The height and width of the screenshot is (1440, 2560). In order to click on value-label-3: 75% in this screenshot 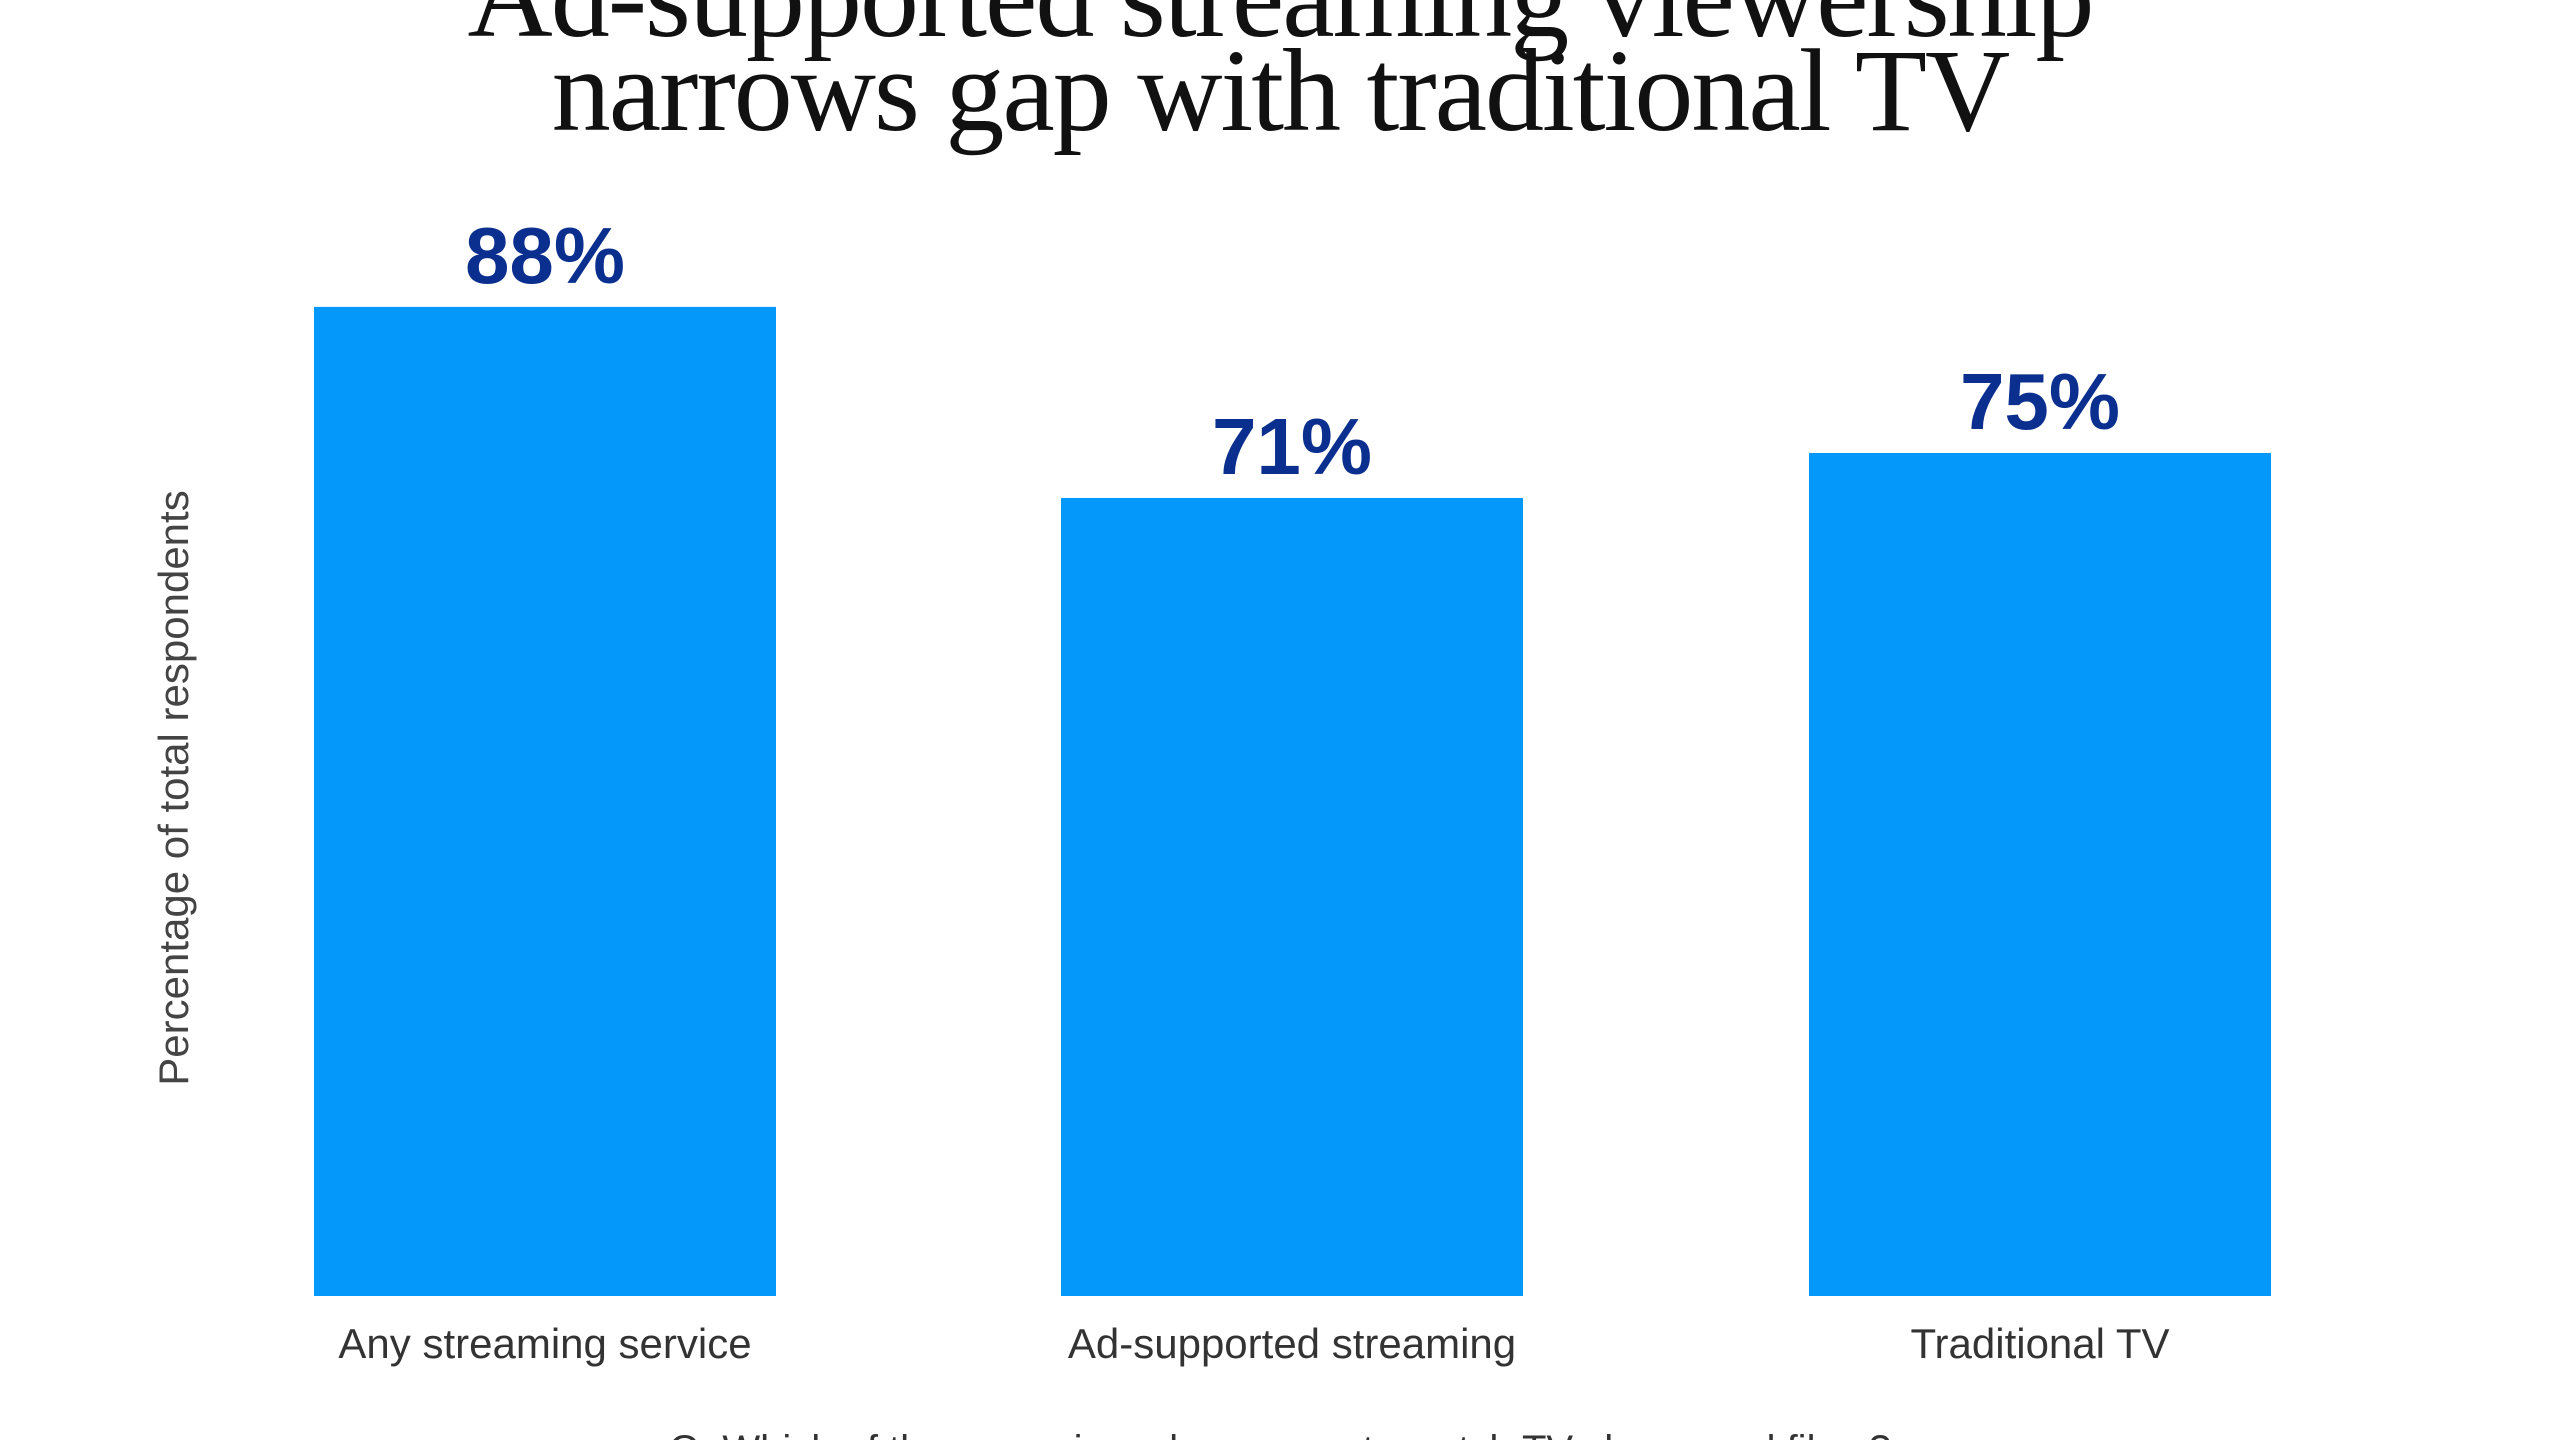, I will do `click(2040, 401)`.